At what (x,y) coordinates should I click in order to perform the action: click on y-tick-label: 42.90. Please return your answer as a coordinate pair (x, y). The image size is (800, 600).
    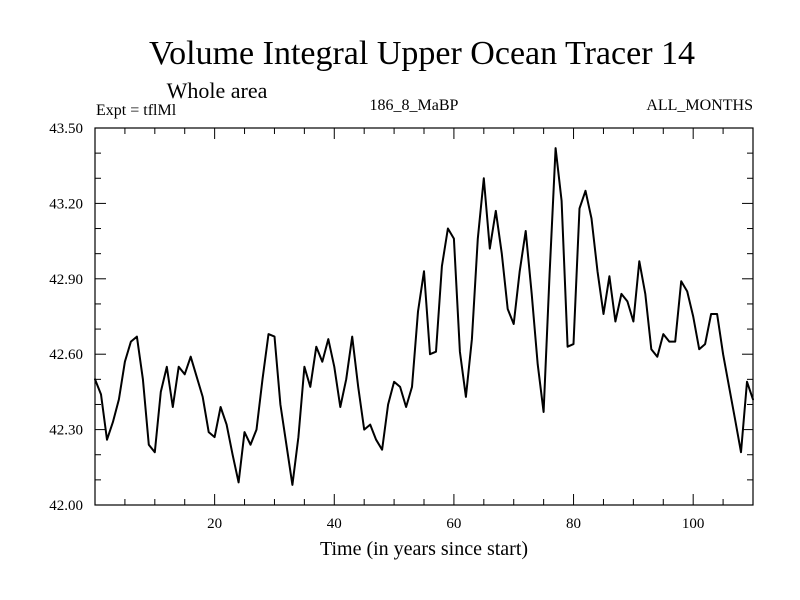
    Looking at the image, I should click on (66, 280).